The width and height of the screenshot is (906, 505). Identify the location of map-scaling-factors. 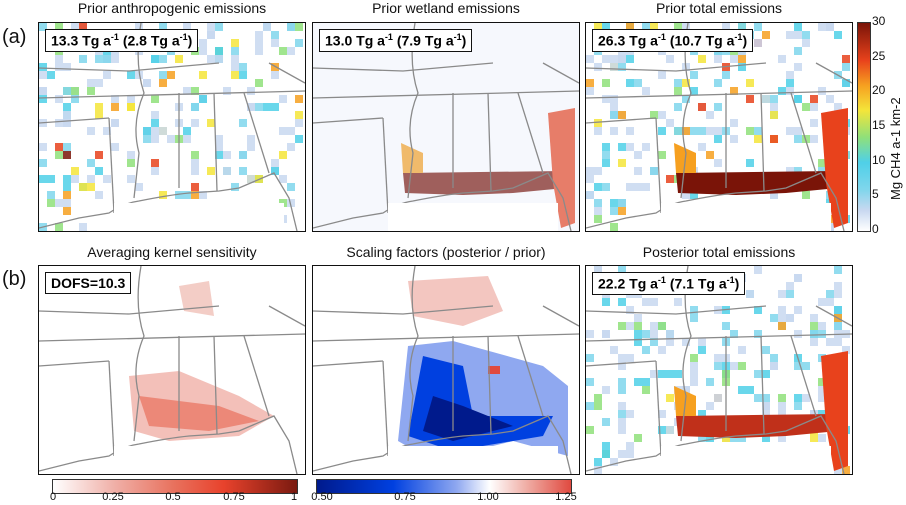
(446, 370).